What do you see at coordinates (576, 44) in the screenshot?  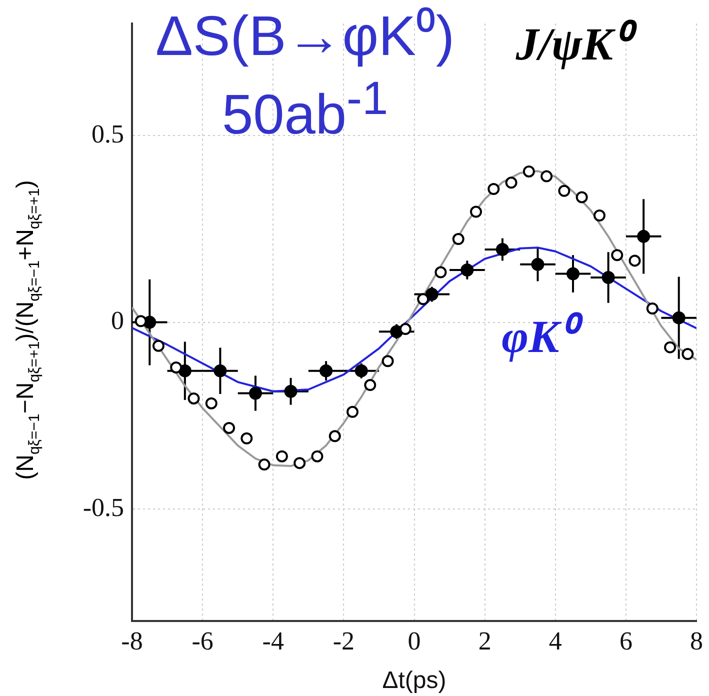 I see `text: J/ψK⁰` at bounding box center [576, 44].